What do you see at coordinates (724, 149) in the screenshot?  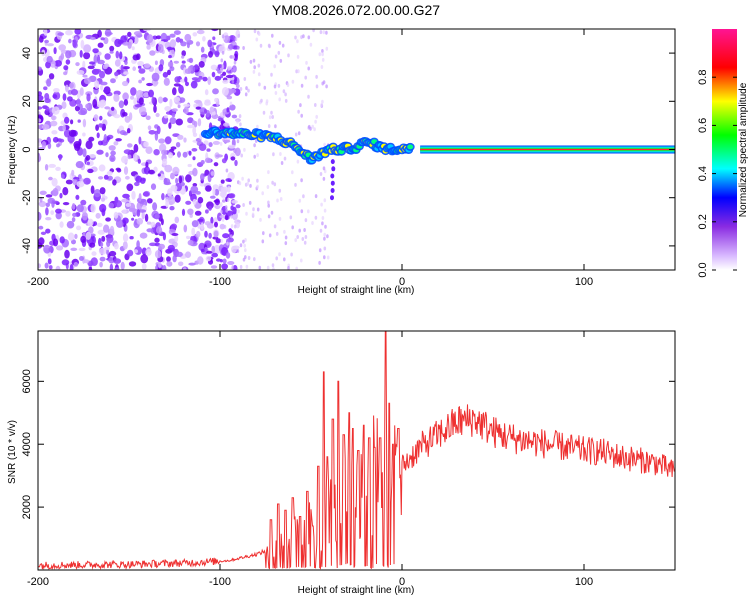 I see `colorbar-gradient` at bounding box center [724, 149].